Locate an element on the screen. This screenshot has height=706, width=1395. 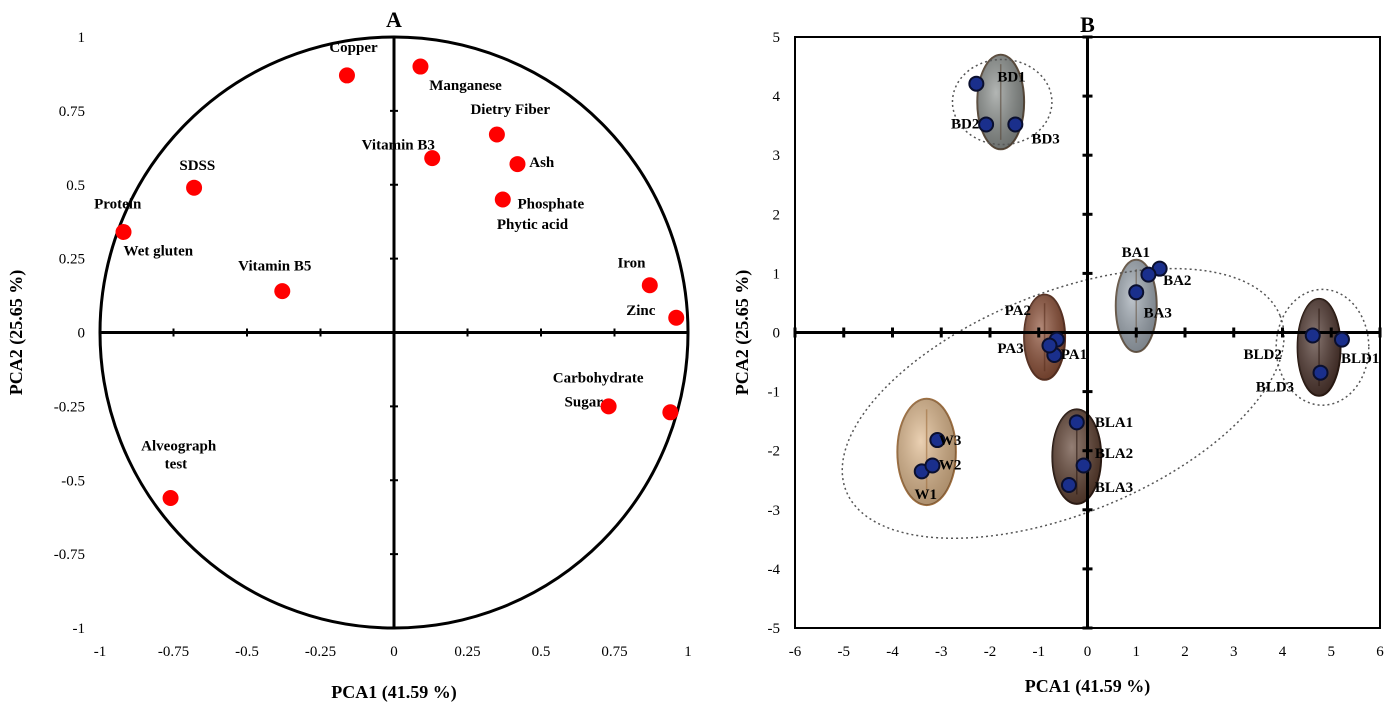
loading-label: Phosphate is located at coordinates (550, 204).